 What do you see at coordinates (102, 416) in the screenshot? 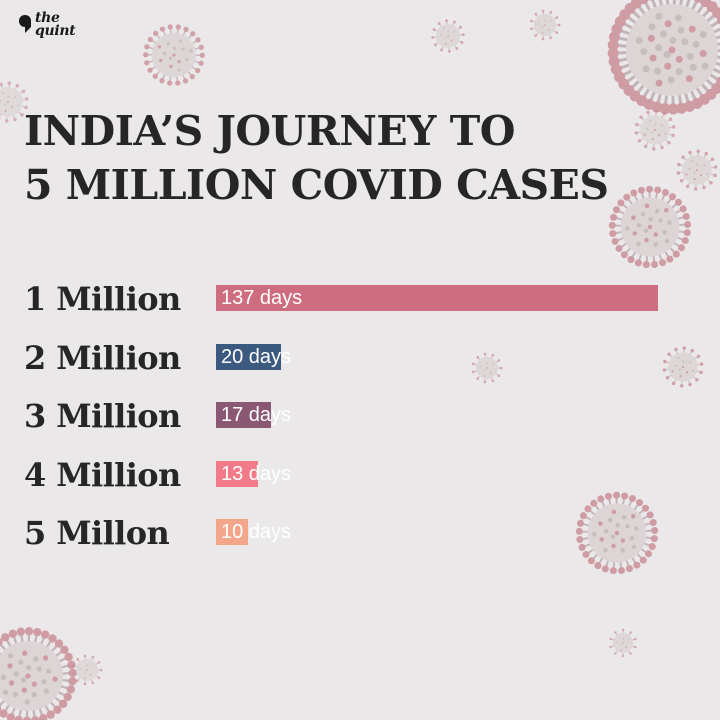
I see `category-label: 3 Million` at bounding box center [102, 416].